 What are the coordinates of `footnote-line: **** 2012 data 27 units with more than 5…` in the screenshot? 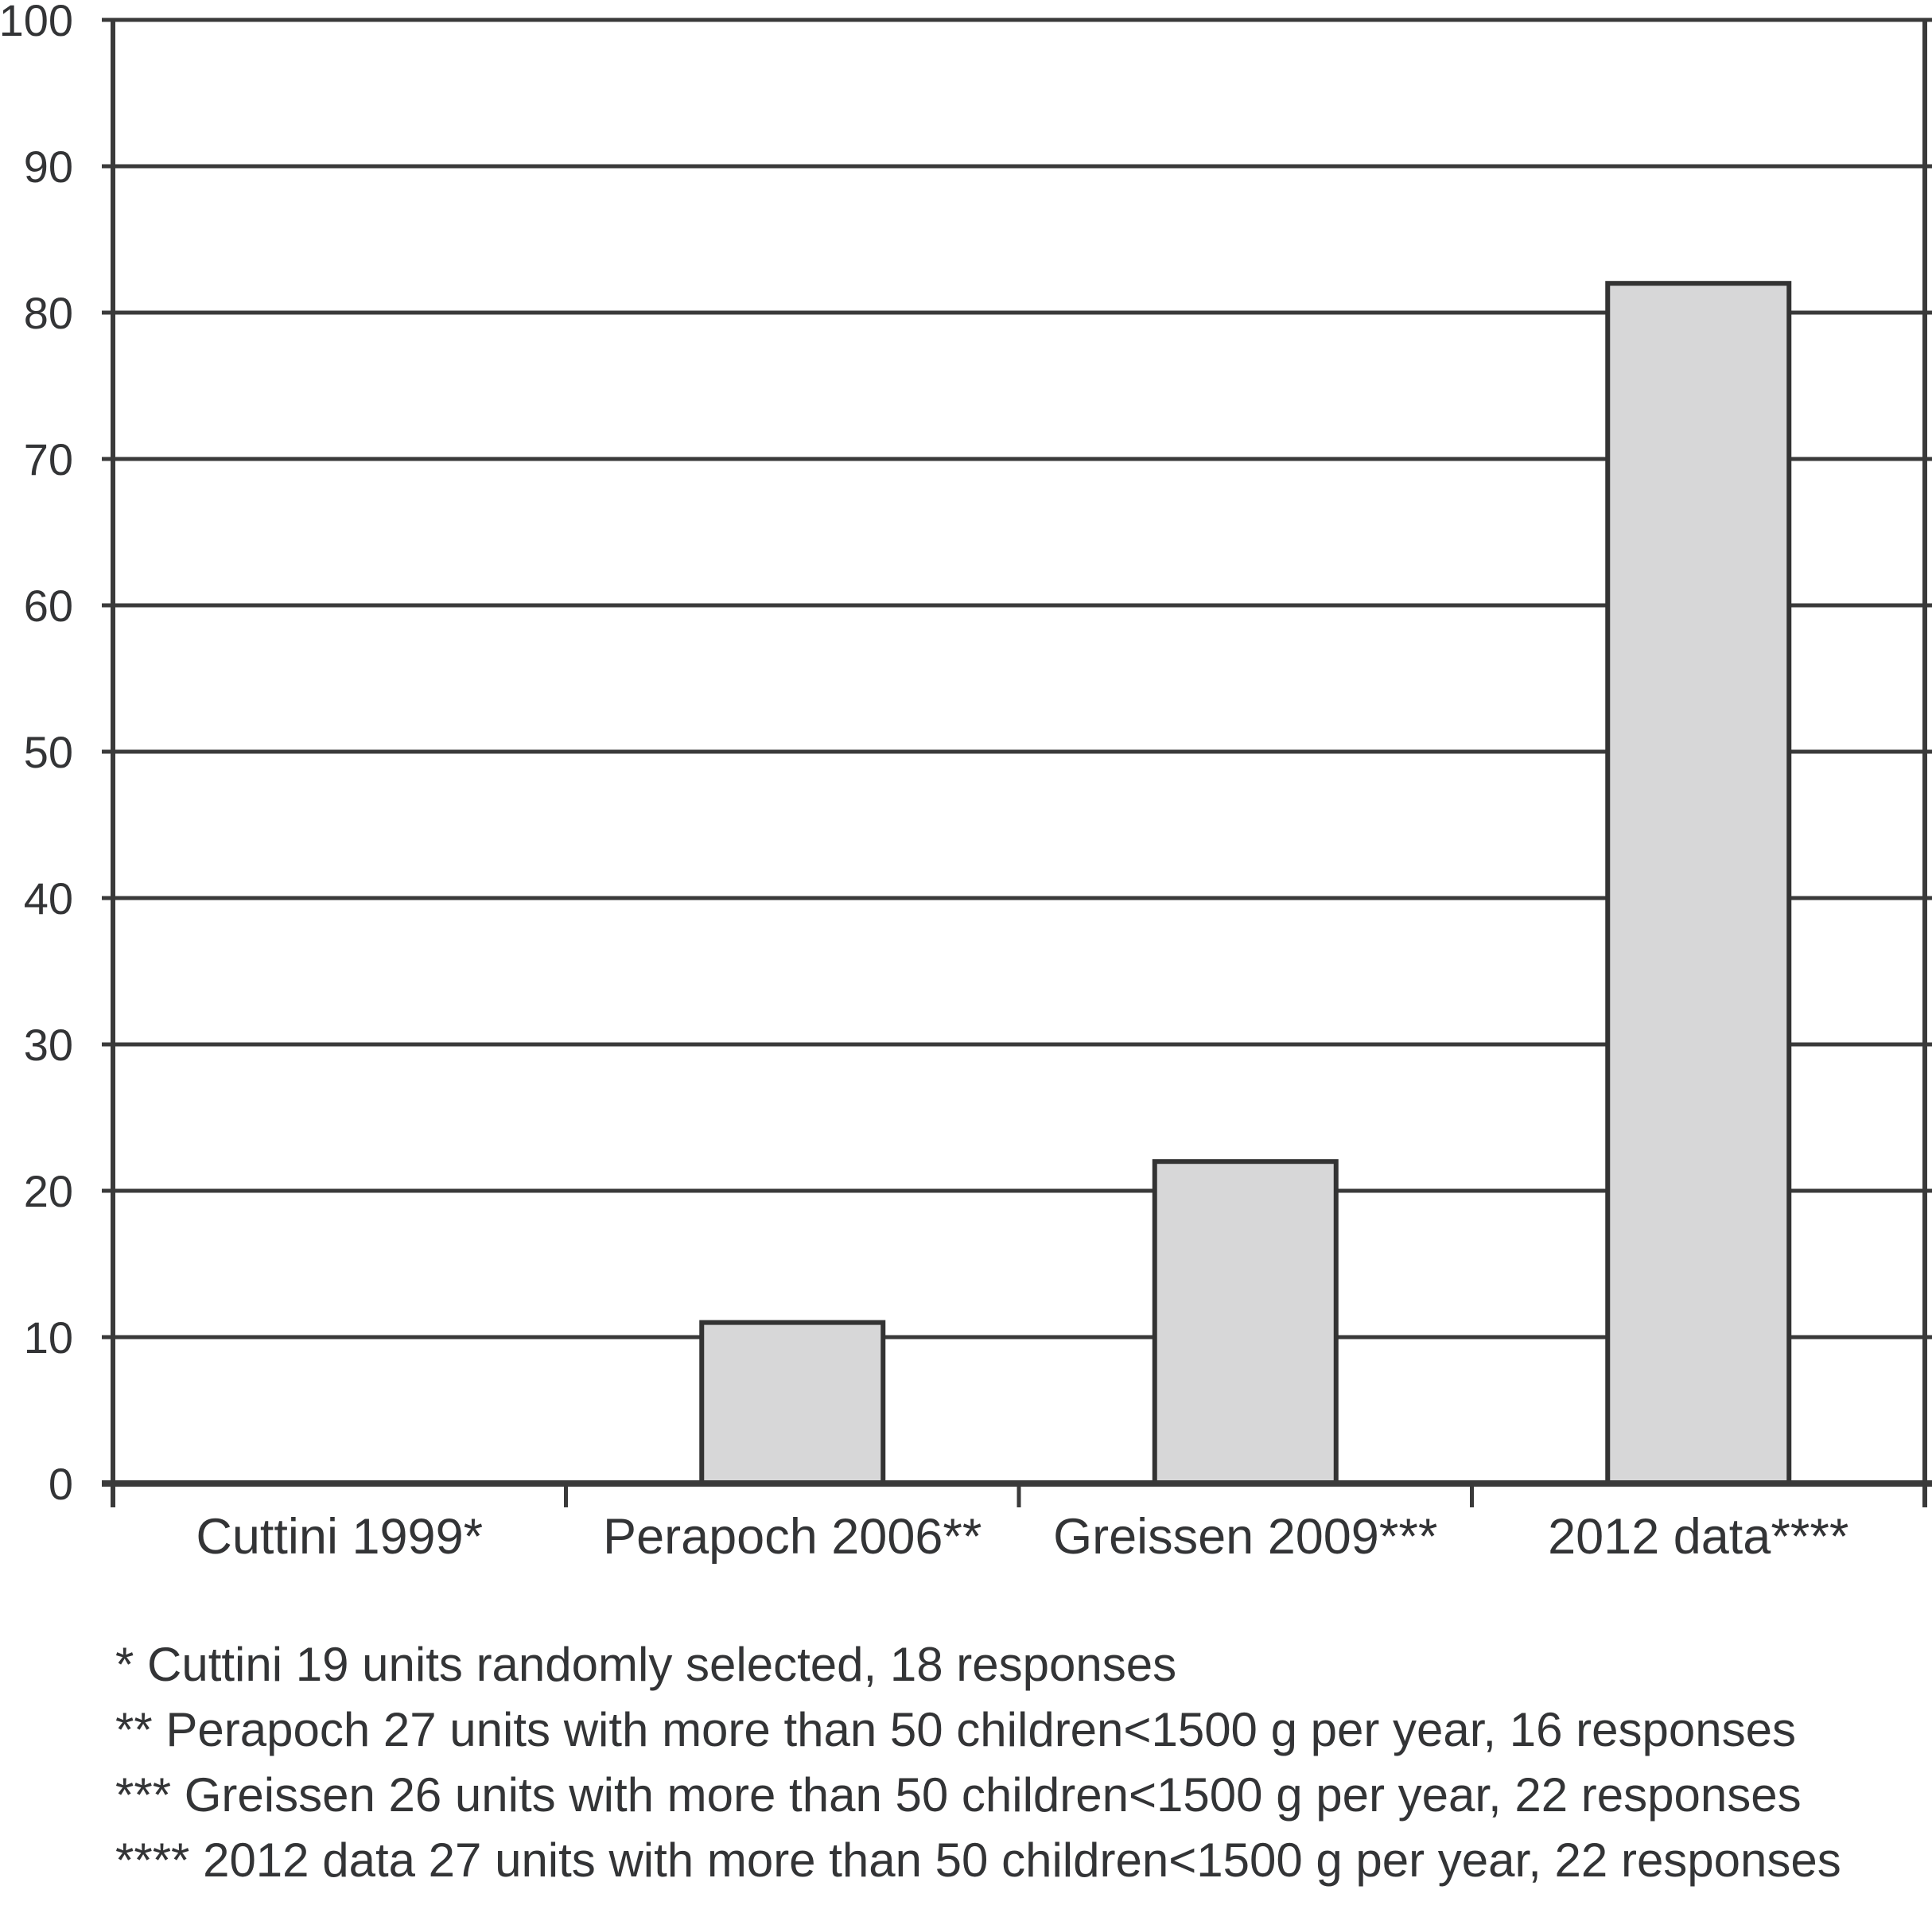 It's located at (978, 1860).